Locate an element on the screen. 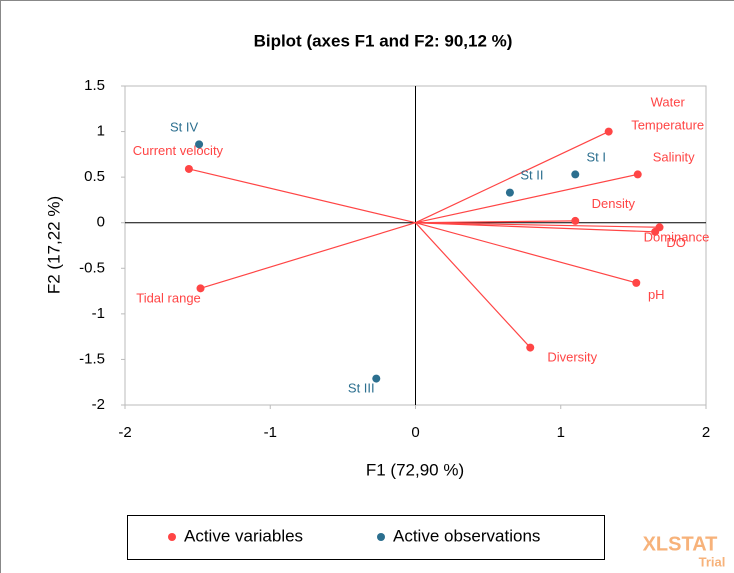 The height and width of the screenshot is (573, 734). point-label: St II is located at coordinates (531, 175).